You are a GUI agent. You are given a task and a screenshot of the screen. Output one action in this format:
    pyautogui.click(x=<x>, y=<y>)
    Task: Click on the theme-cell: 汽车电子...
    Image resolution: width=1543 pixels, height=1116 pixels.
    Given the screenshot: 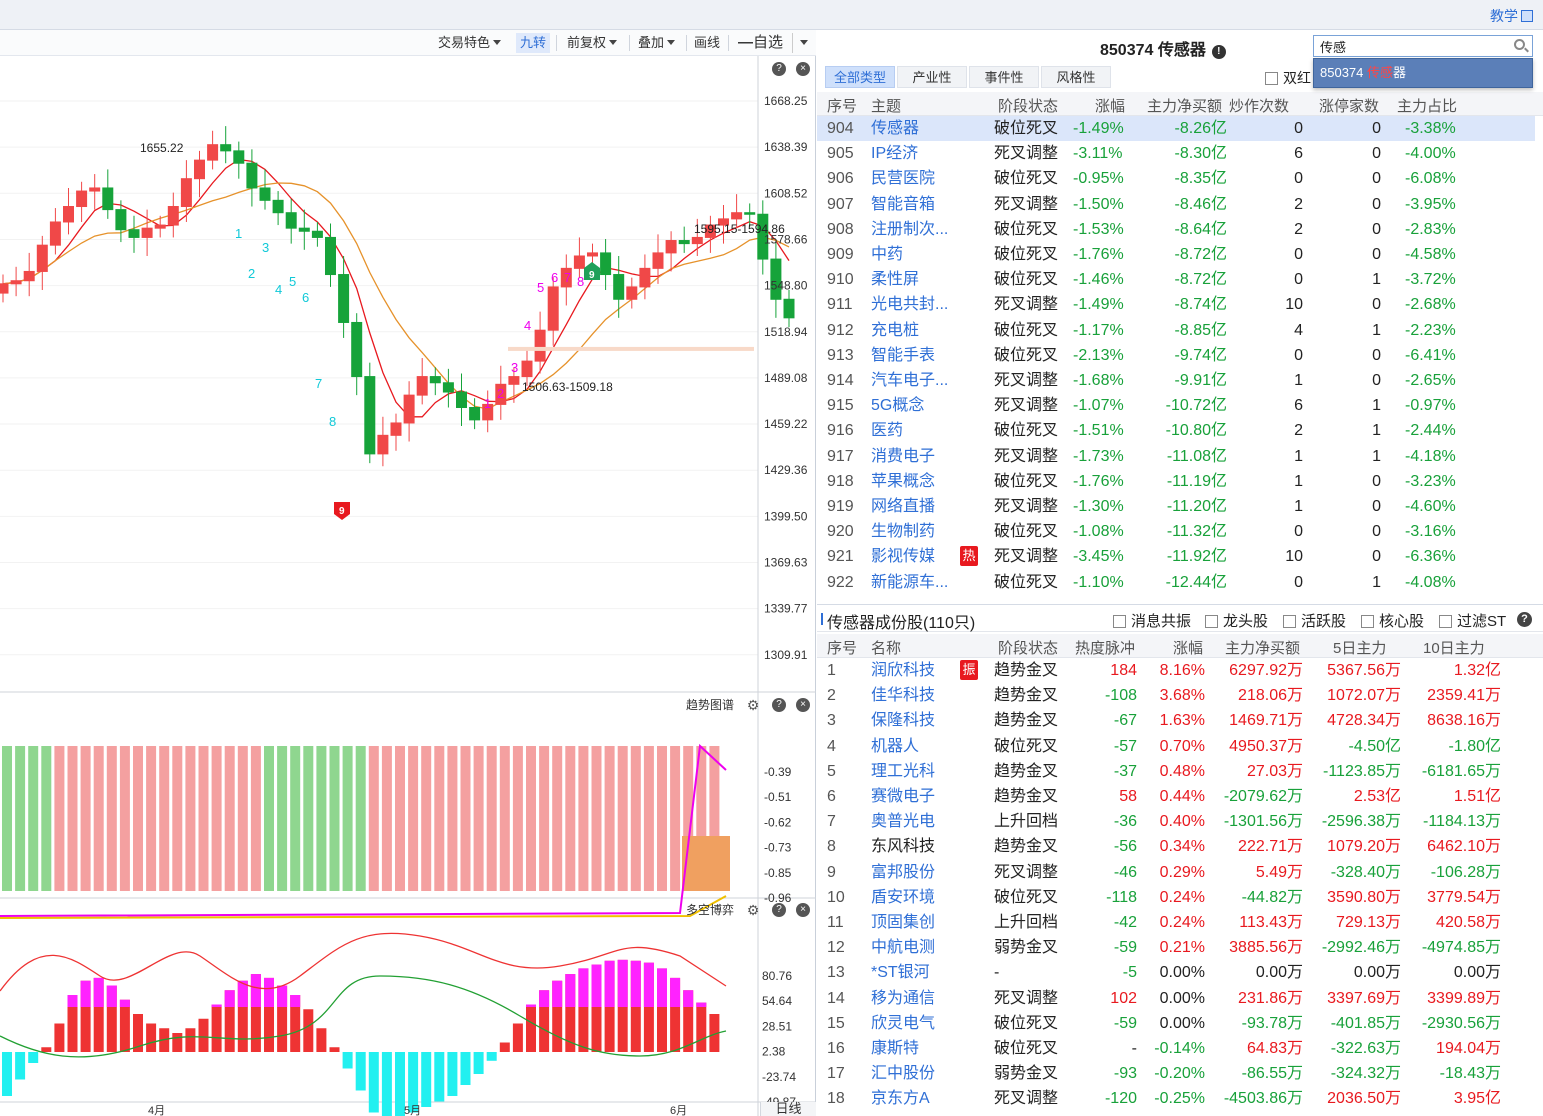 What is the action you would take?
    pyautogui.click(x=910, y=380)
    